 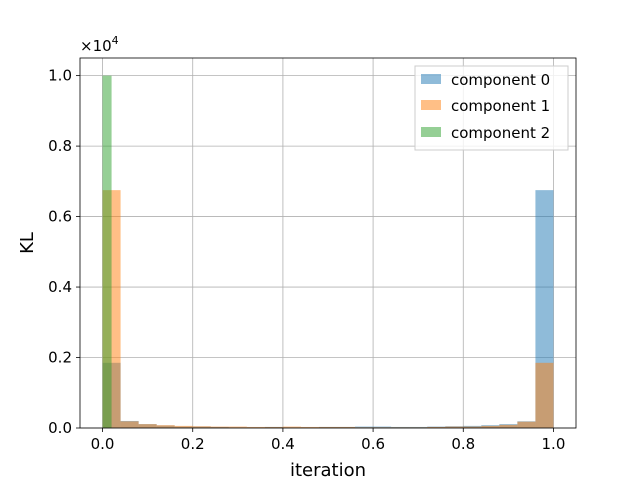 I want to click on y-tick-label: 0.0, so click(x=60, y=428).